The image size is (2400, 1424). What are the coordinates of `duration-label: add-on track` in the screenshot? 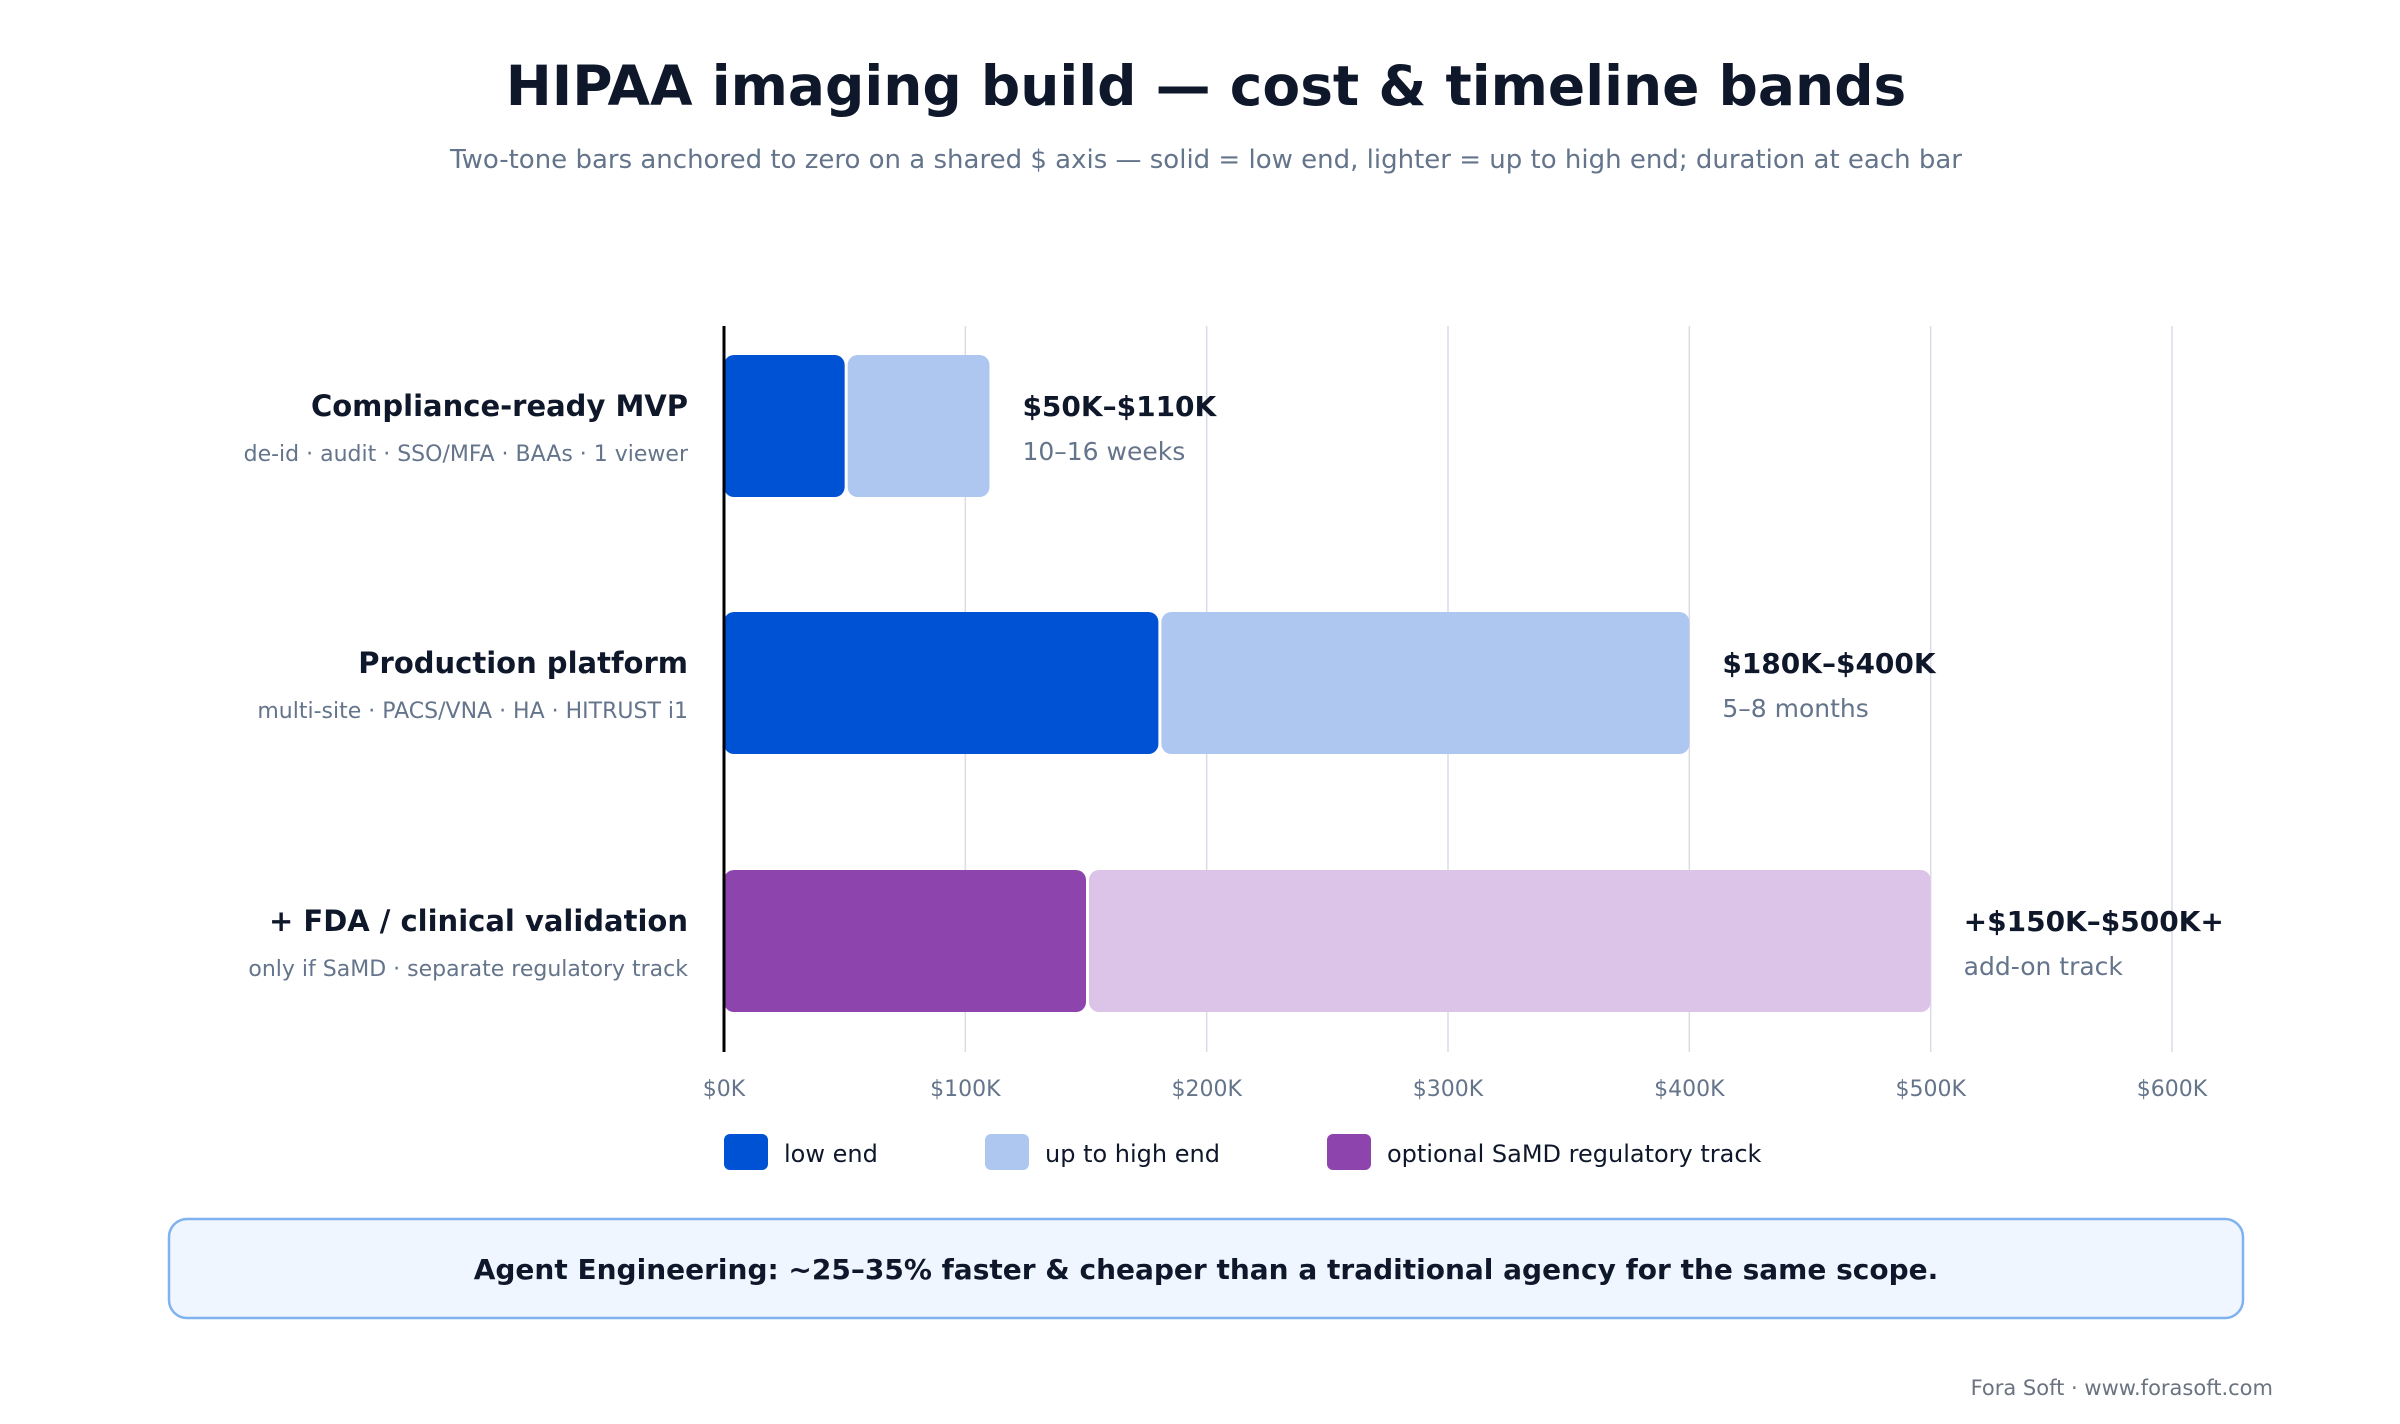 It's located at (2044, 966).